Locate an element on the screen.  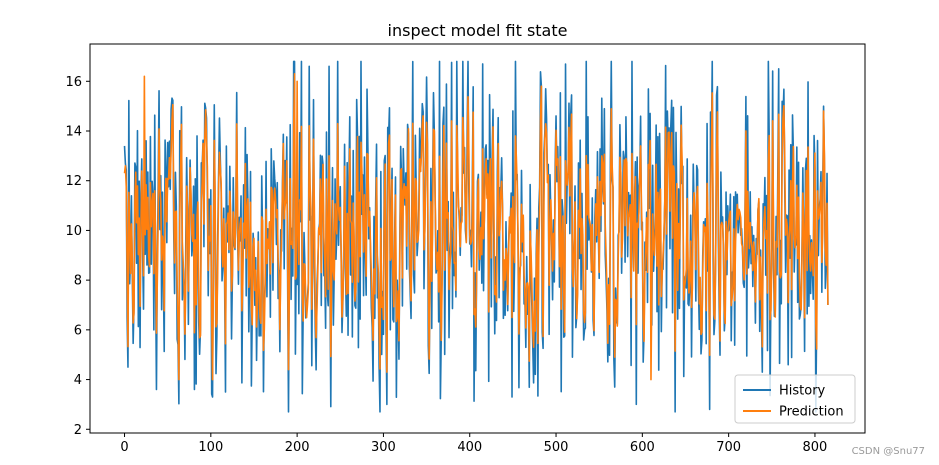
watermark-text: CSDN @Snu77 is located at coordinates (888, 451).